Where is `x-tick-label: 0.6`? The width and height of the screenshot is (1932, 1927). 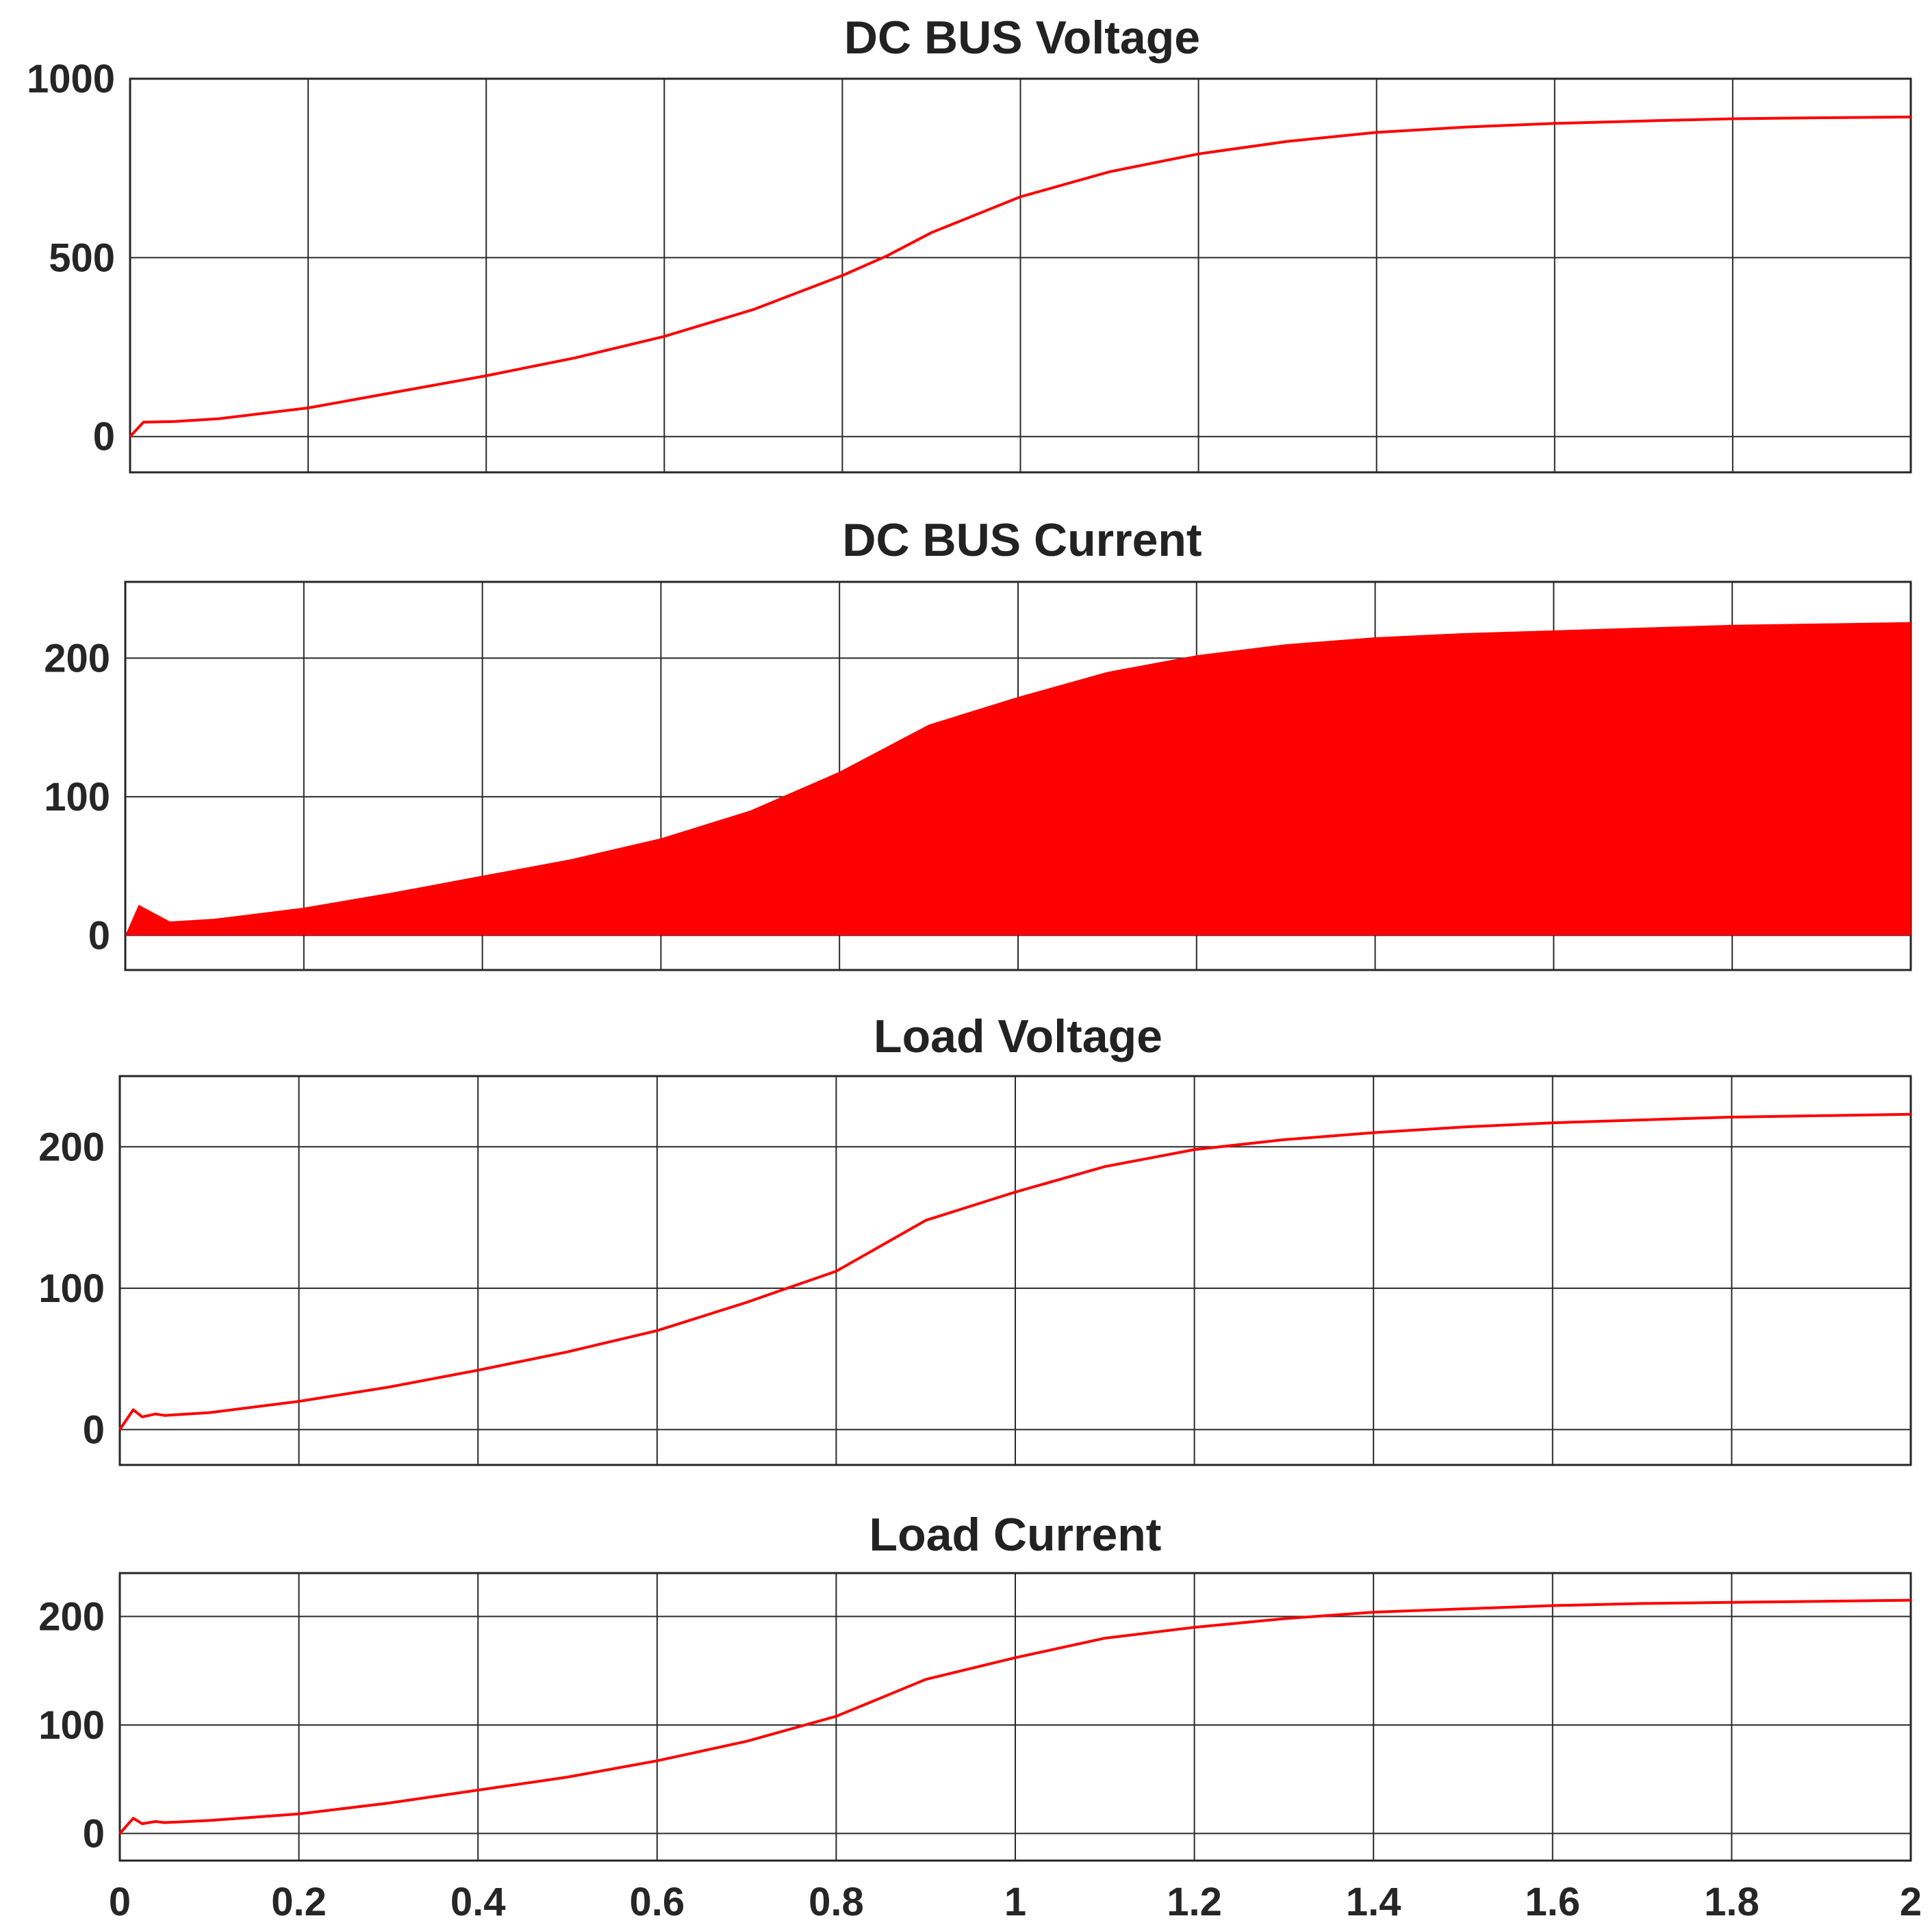
x-tick-label: 0.6 is located at coordinates (657, 1902).